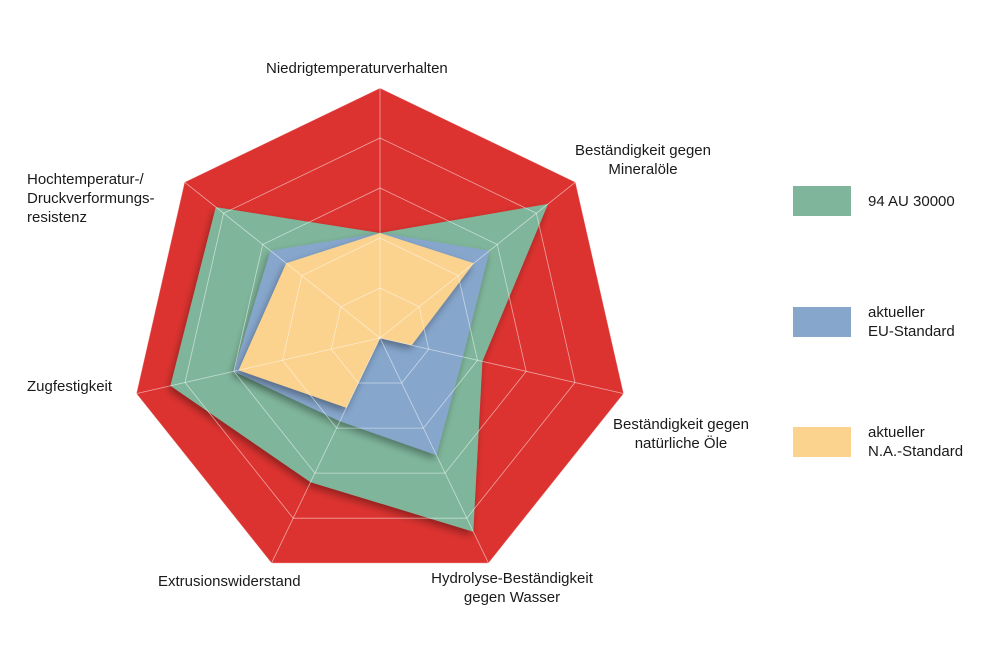 The image size is (1000, 666). Describe the element at coordinates (911, 322) in the screenshot. I see `legend-label-eu-standard: aktueller EU-Standard` at that location.